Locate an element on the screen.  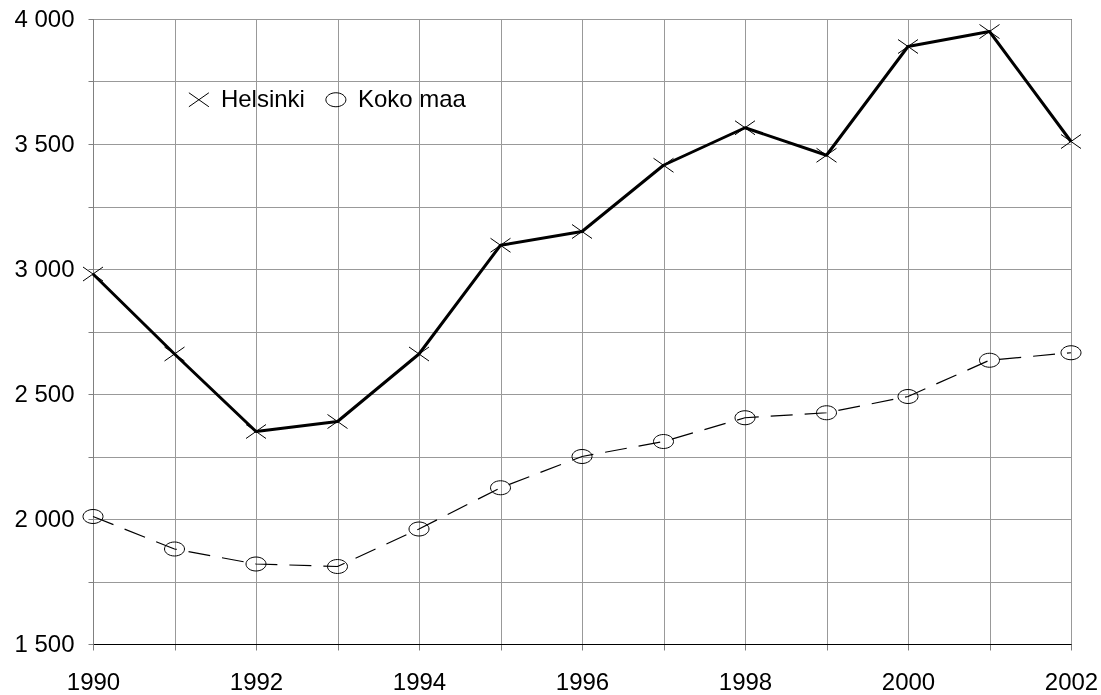
x-tick-label: 1990 is located at coordinates (93, 681).